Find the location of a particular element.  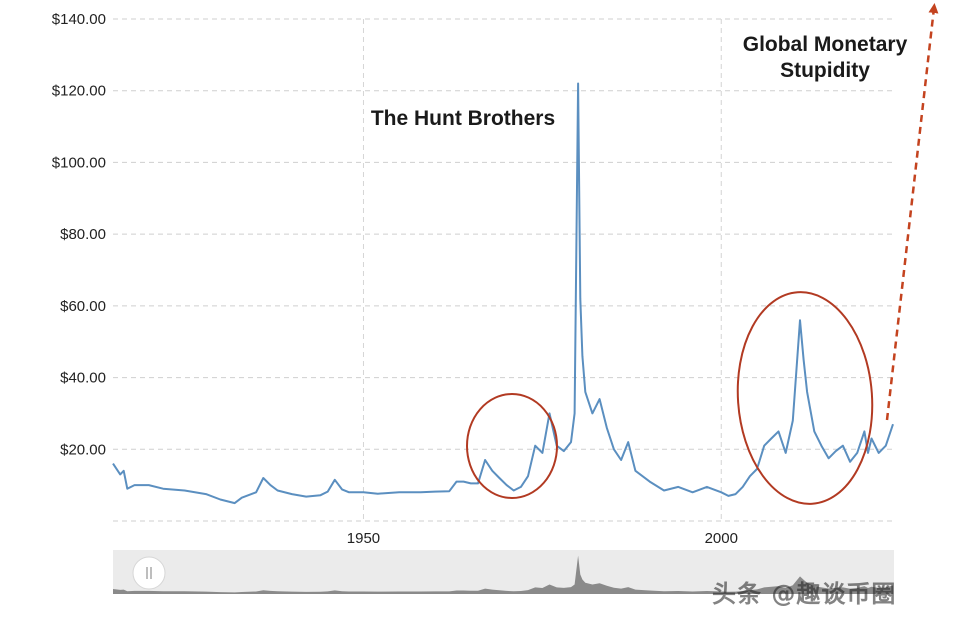

x-tick-label: 1950 is located at coordinates (363, 538).